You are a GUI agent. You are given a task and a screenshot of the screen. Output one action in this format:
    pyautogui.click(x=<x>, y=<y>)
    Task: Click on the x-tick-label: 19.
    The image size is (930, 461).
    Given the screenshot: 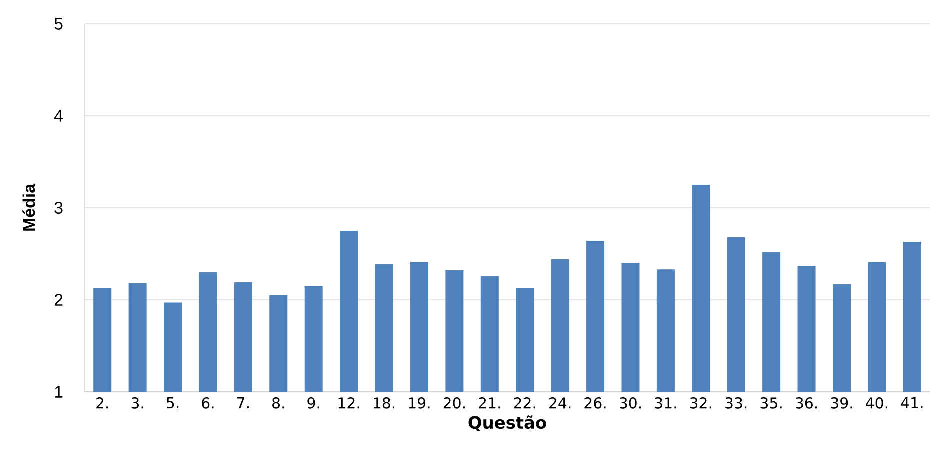 What is the action you would take?
    pyautogui.click(x=419, y=403)
    